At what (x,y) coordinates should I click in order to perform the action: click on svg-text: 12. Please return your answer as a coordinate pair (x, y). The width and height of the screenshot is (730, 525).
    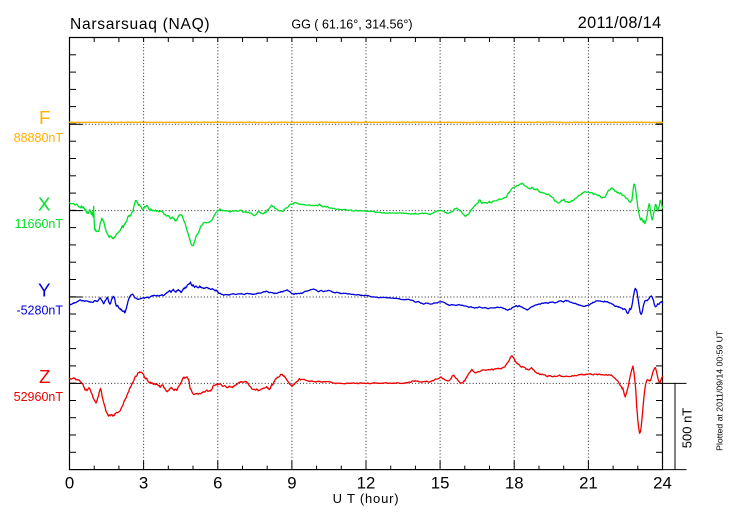
    Looking at the image, I should click on (366, 482).